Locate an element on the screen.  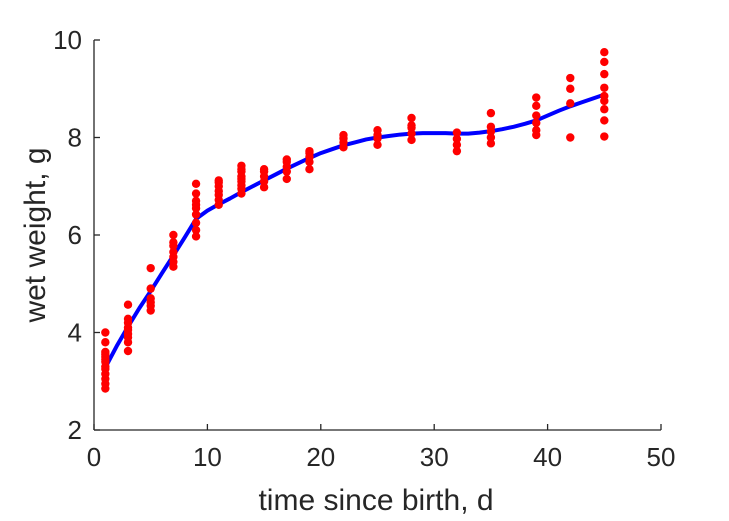
y-axis-label: wet weight, g is located at coordinates (35, 235).